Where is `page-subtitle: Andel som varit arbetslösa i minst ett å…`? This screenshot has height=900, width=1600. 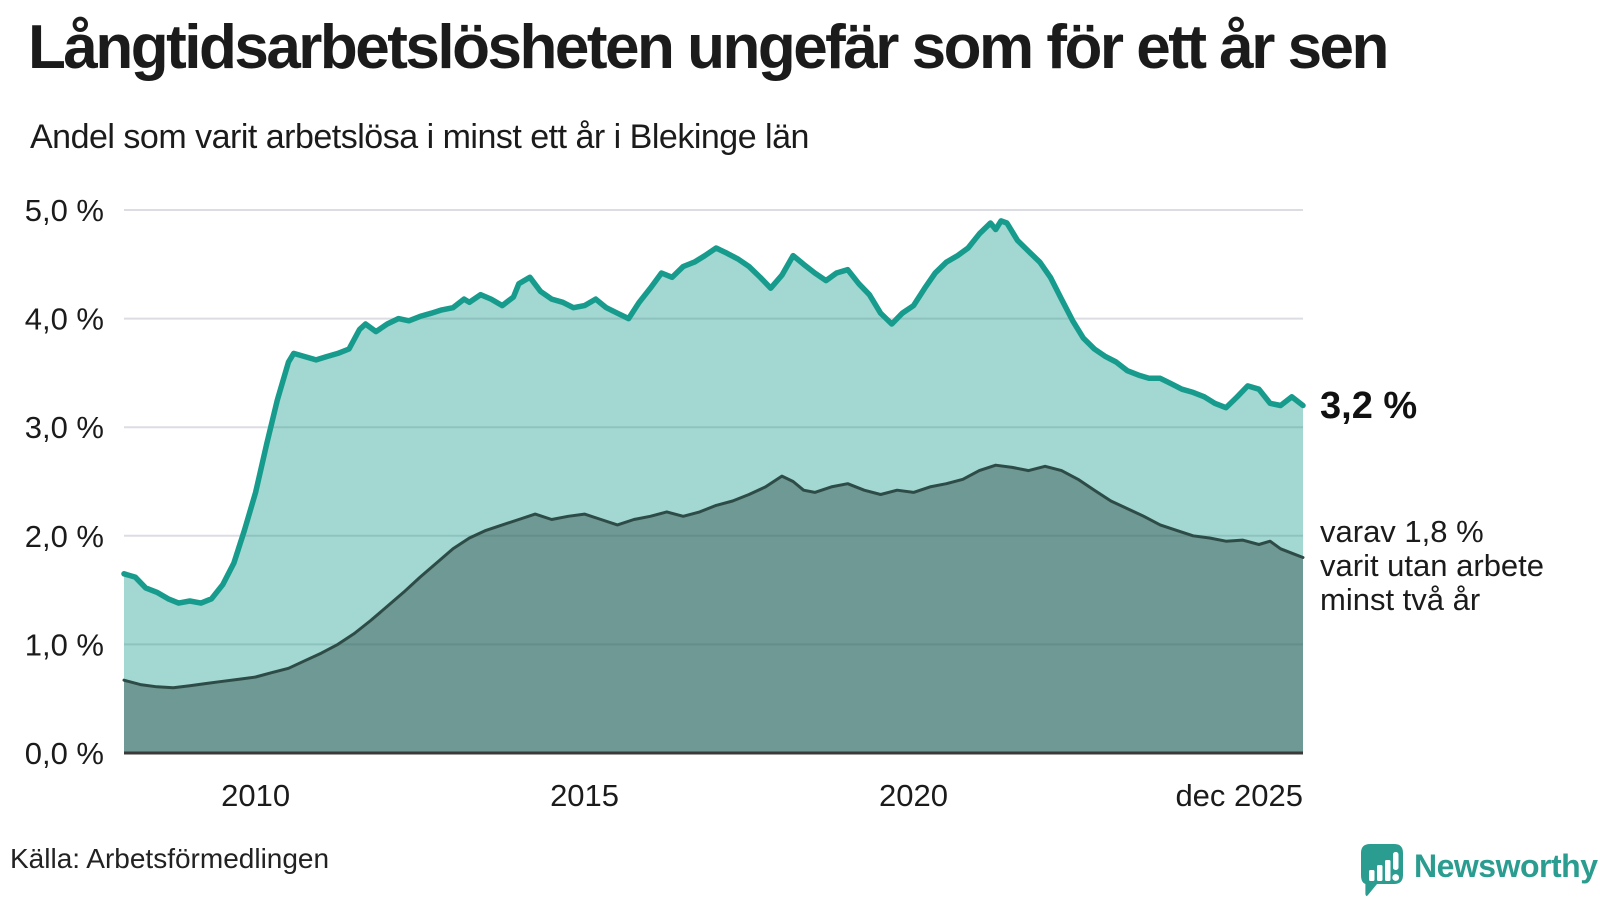
page-subtitle: Andel som varit arbetslösa i minst ett å… is located at coordinates (419, 137).